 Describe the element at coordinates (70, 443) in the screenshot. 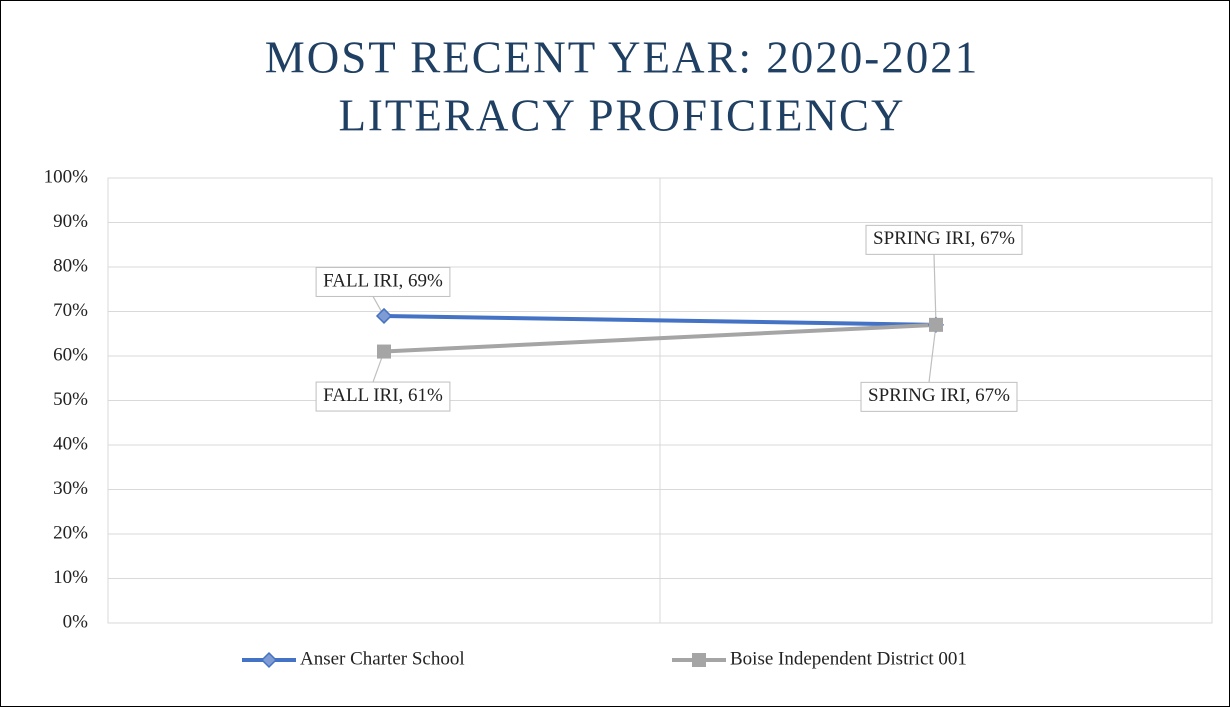

I see `y-tick-label: 40%` at that location.